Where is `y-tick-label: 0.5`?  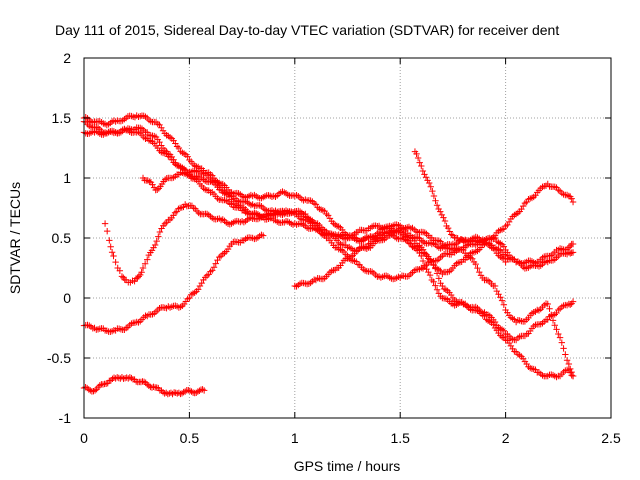
y-tick-label: 0.5 is located at coordinates (62, 238).